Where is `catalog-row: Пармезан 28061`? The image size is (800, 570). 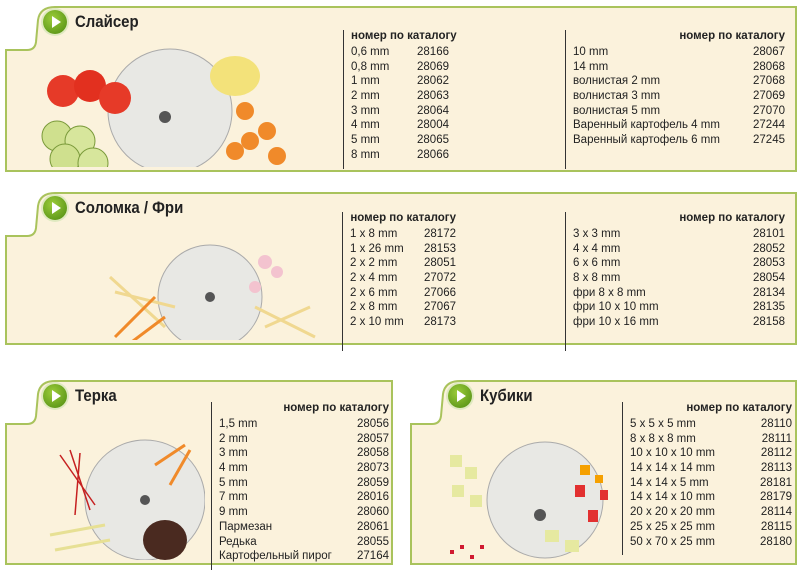 catalog-row: Пармезан 28061 is located at coordinates (304, 527).